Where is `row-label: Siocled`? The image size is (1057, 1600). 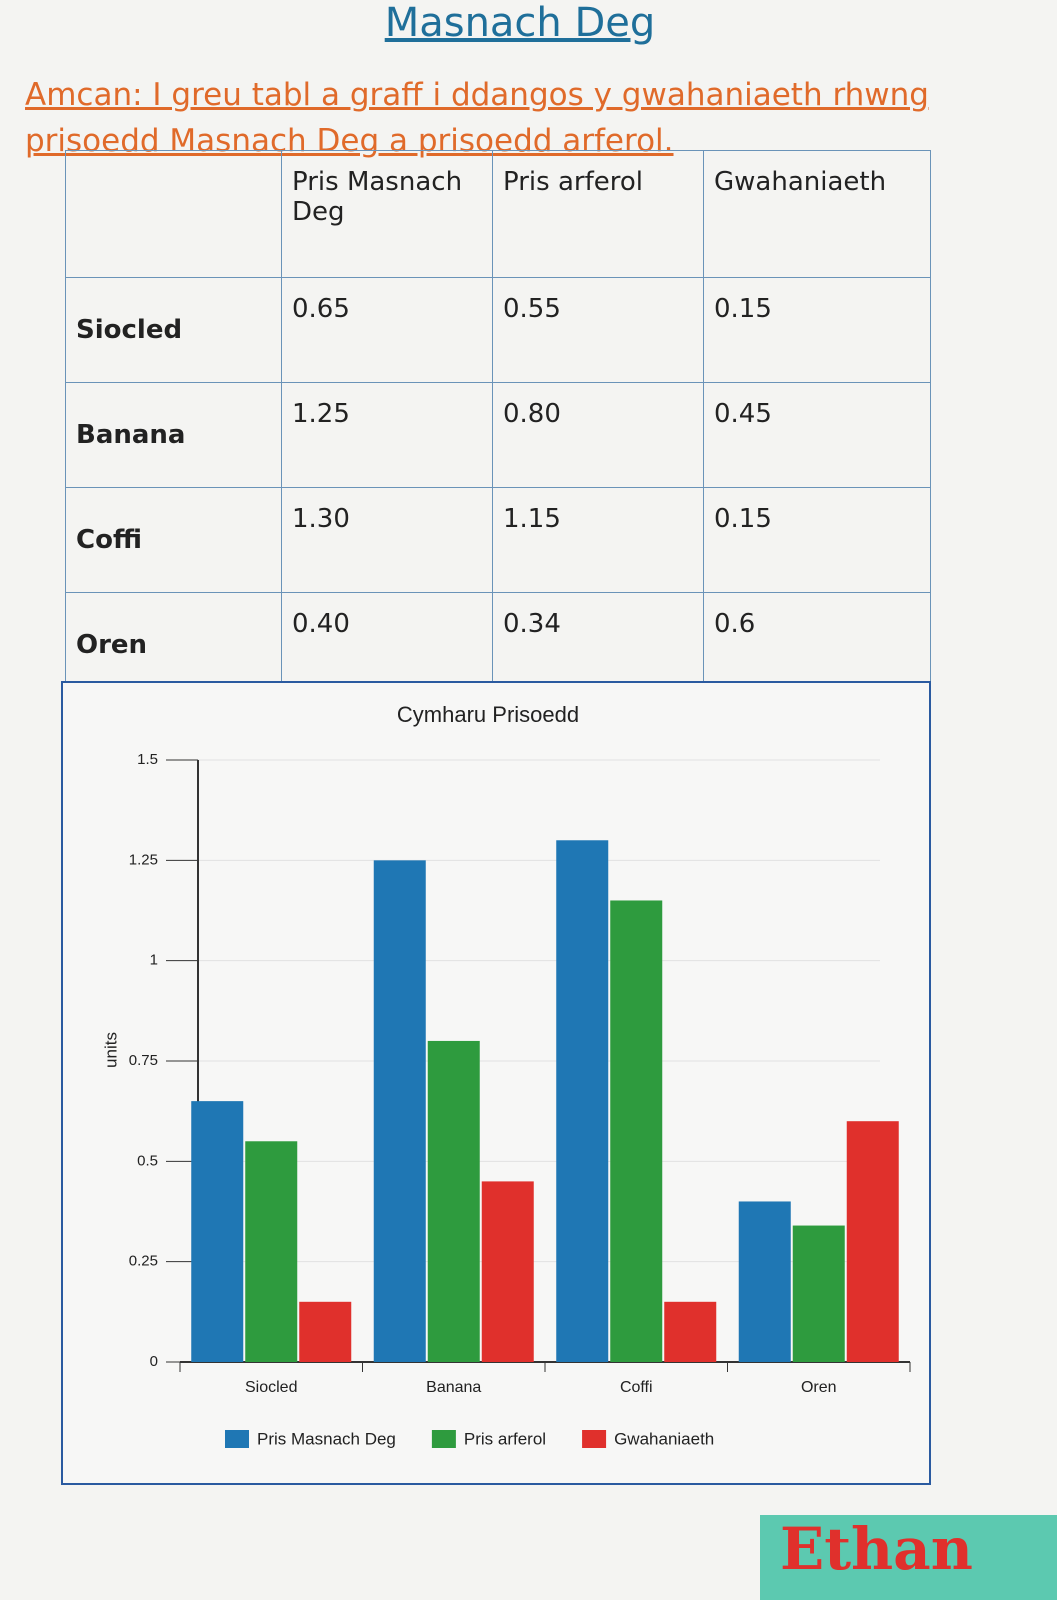 row-label: Siocled is located at coordinates (173, 330).